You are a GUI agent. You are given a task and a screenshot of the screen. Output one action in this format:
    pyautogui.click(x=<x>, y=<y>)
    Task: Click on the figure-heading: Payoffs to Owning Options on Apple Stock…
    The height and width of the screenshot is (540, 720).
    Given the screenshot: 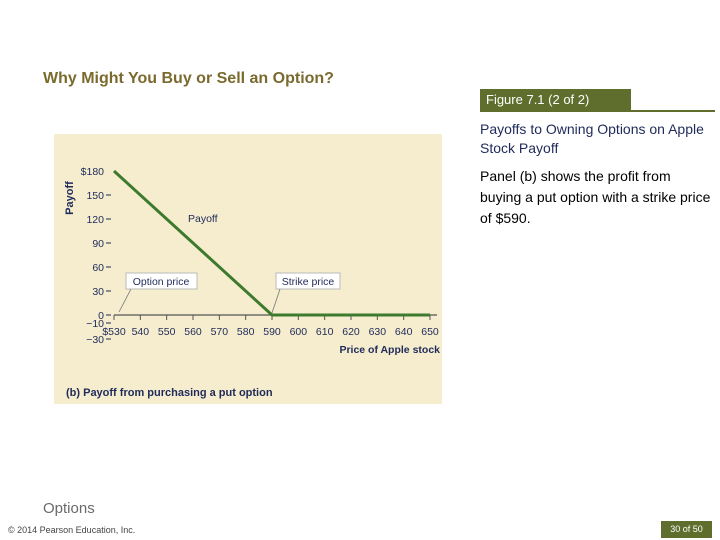 What is the action you would take?
    pyautogui.click(x=592, y=138)
    